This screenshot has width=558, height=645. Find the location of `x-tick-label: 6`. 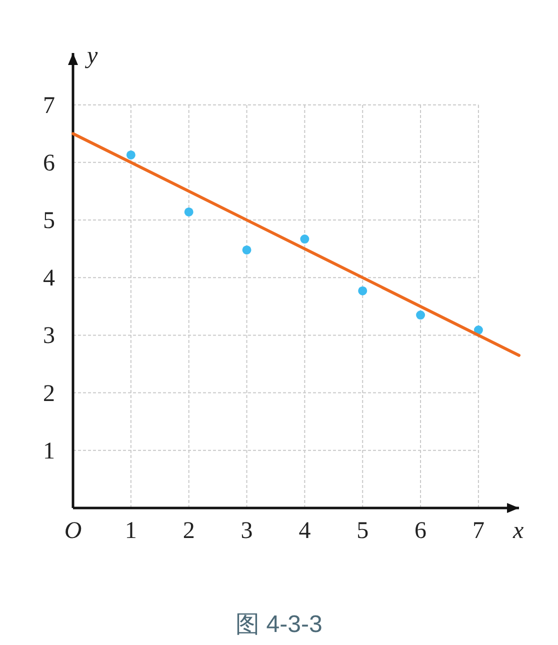

x-tick-label: 6 is located at coordinates (420, 531).